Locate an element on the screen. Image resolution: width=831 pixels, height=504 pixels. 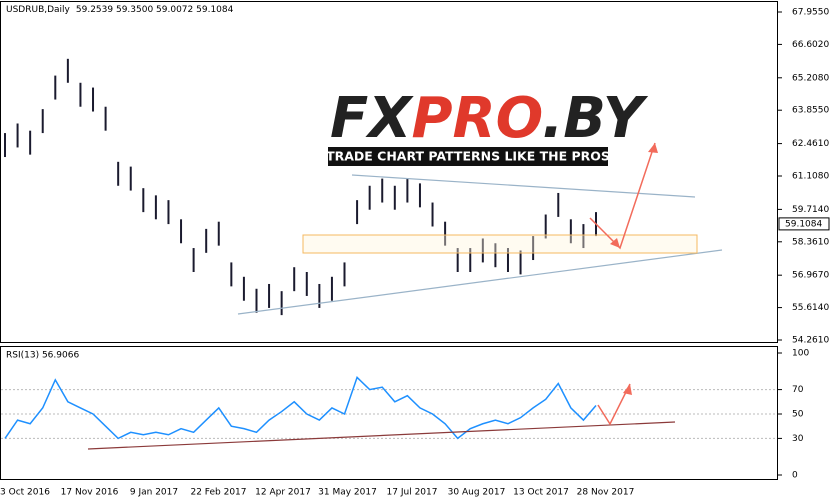
x-tick-label: 28 Nov 2017 is located at coordinates (606, 493).